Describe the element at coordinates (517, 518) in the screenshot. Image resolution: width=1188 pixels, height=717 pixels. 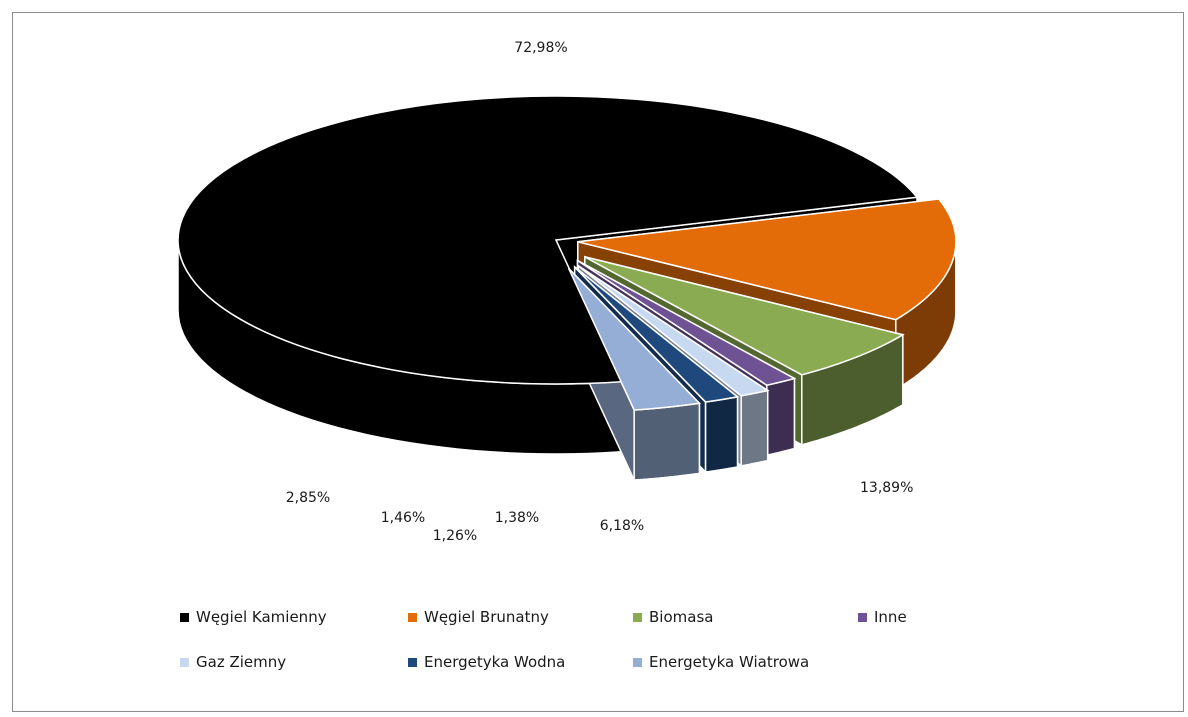
I see `data-label-inne: 1,38%` at that location.